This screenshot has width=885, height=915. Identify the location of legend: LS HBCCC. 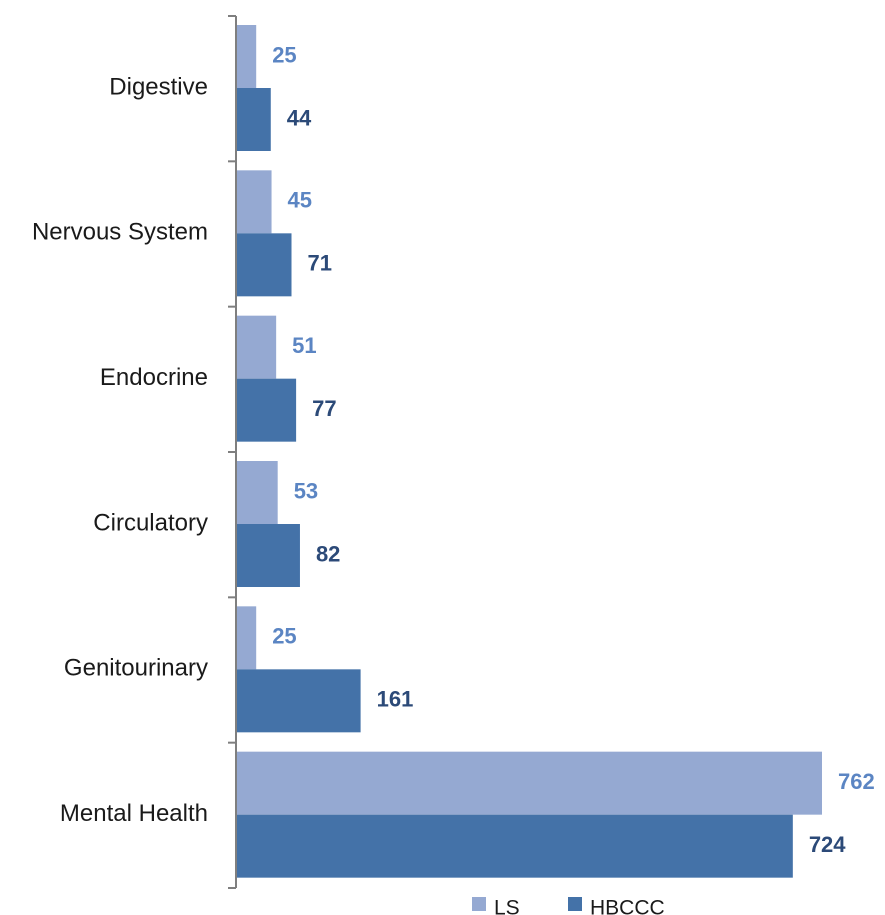
(568, 906).